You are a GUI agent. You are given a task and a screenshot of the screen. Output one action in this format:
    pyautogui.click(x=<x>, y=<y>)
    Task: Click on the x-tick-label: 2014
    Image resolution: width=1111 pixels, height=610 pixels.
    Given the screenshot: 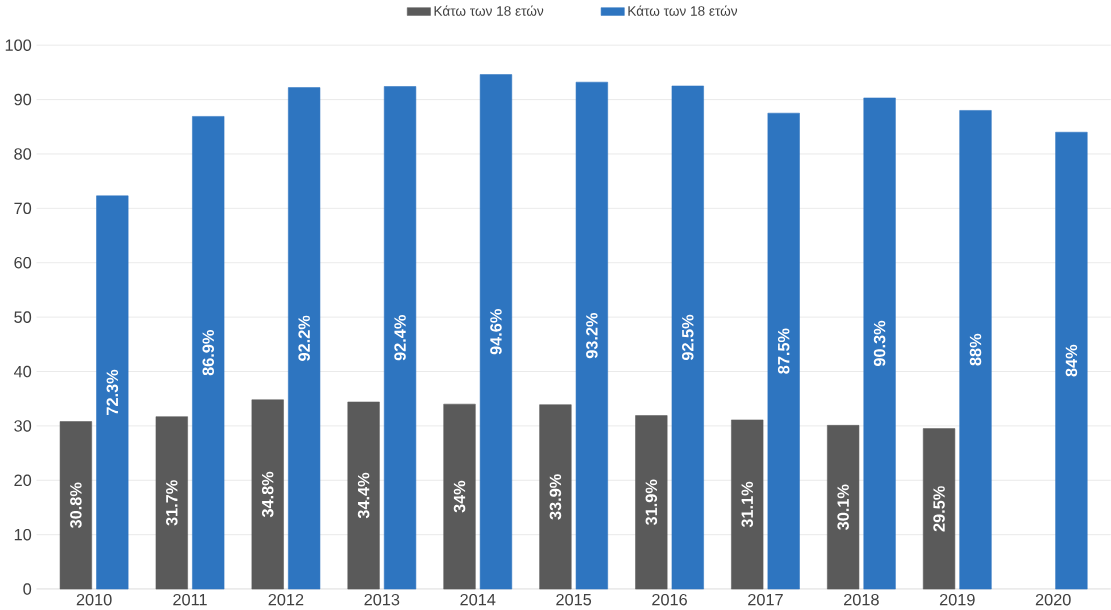 What is the action you would take?
    pyautogui.click(x=478, y=599)
    